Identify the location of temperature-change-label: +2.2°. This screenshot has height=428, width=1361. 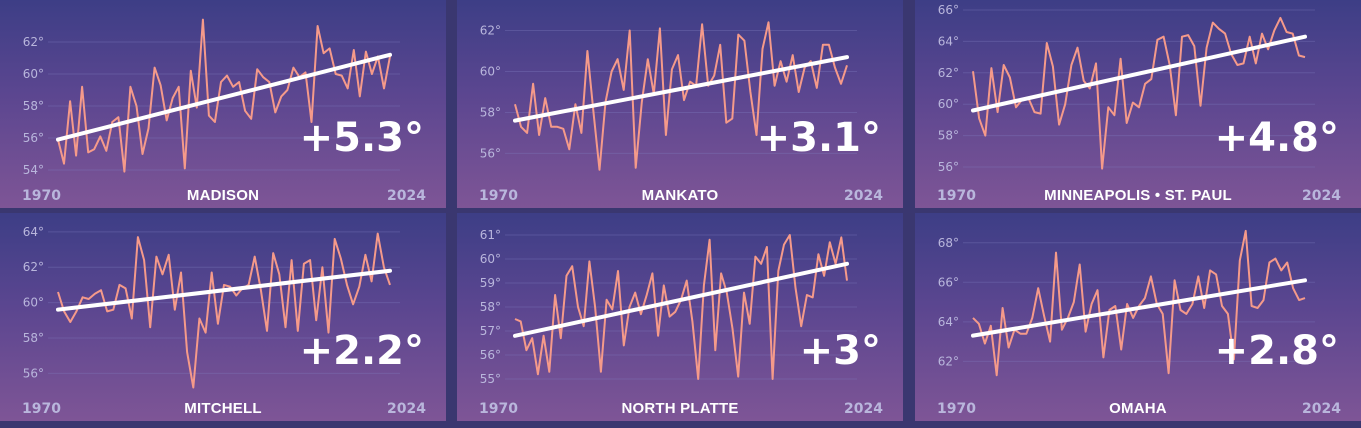
(361, 351).